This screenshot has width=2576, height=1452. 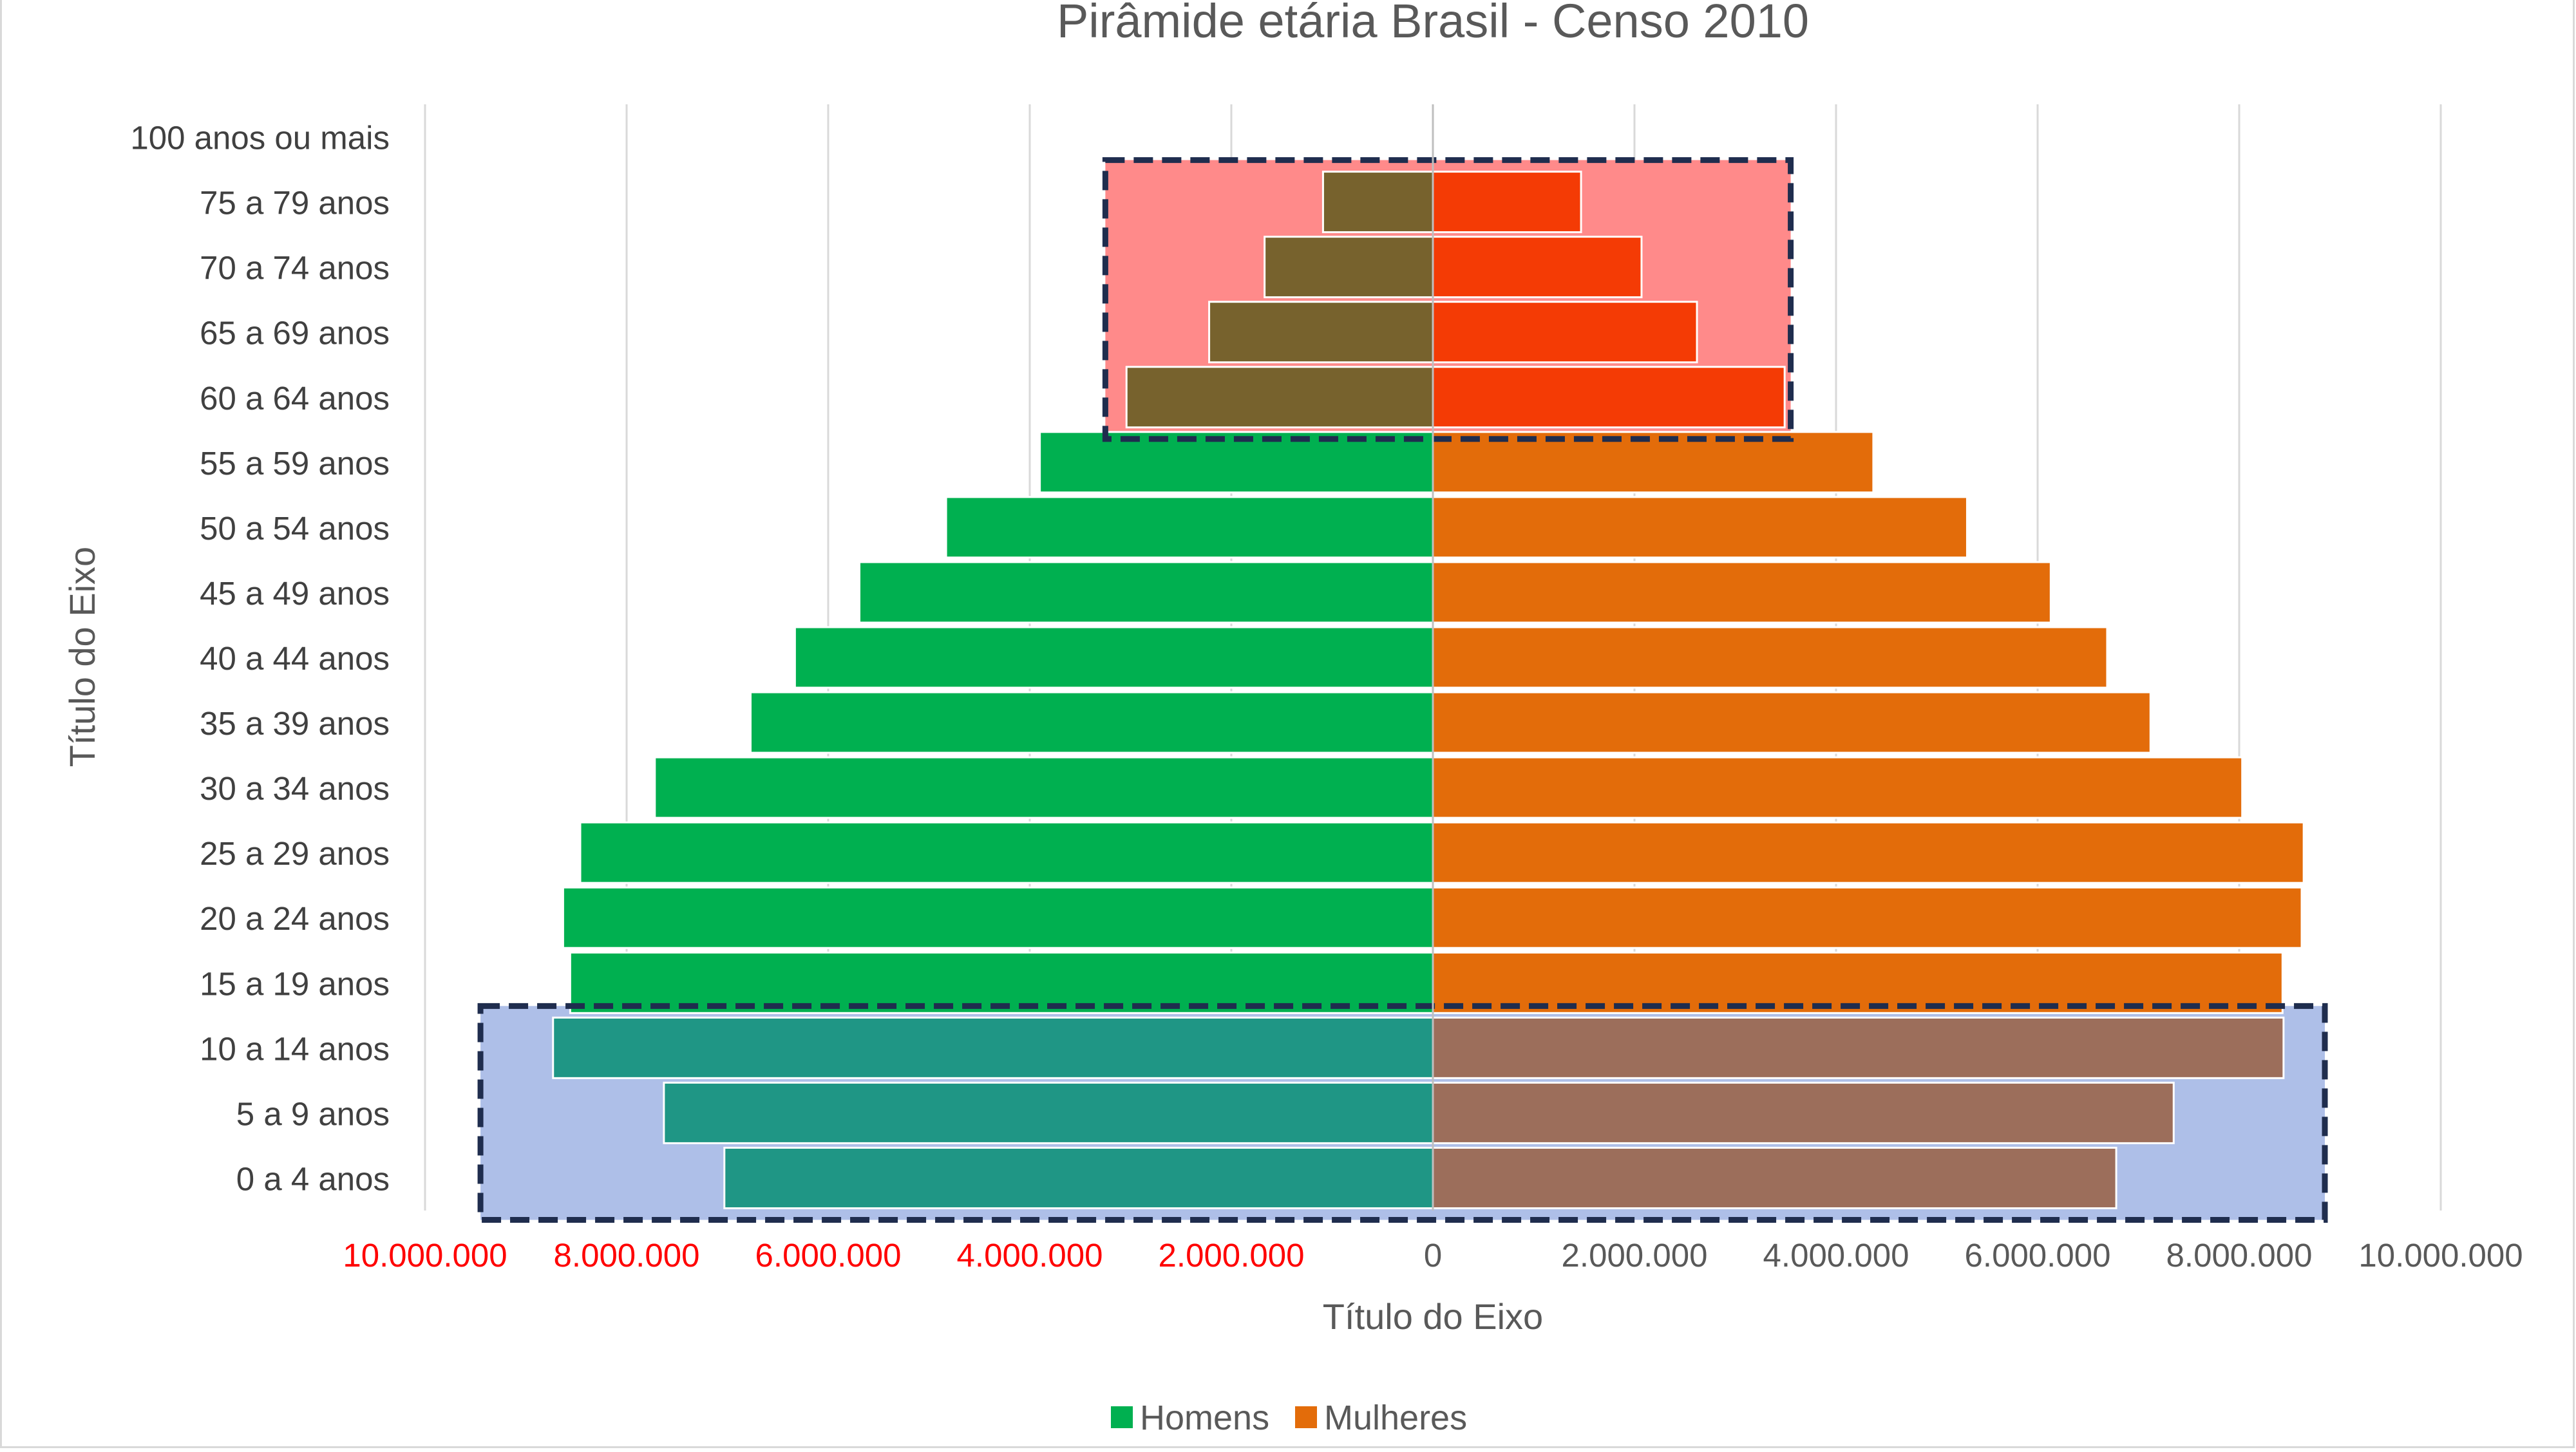 What do you see at coordinates (295, 983) in the screenshot?
I see `y-category-label: 15 a 19 anos` at bounding box center [295, 983].